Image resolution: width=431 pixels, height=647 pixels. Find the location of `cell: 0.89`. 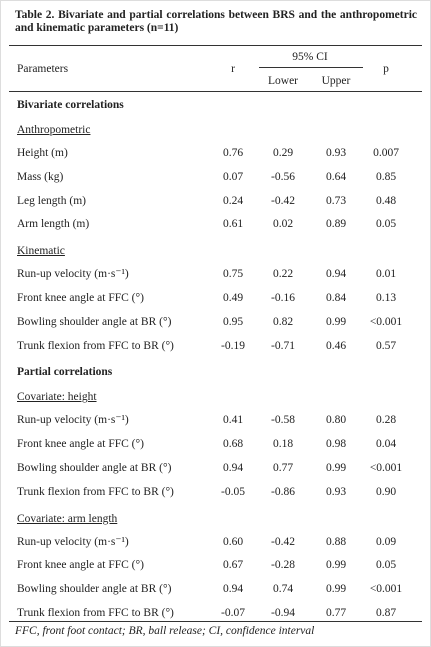

cell: 0.89 is located at coordinates (336, 224).